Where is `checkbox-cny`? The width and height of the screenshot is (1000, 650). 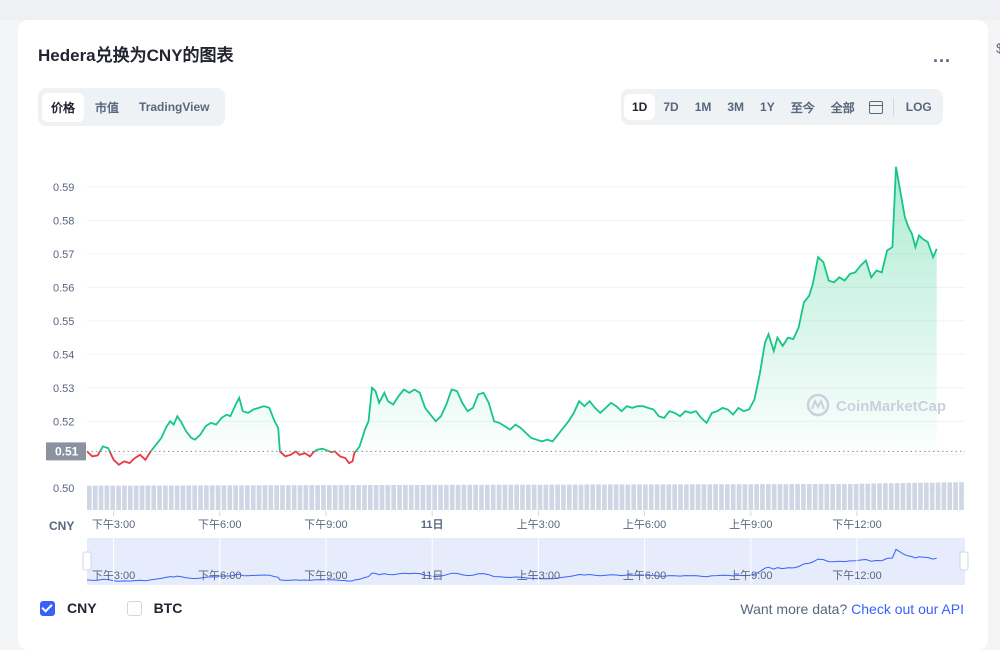
checkbox-cny is located at coordinates (47, 608).